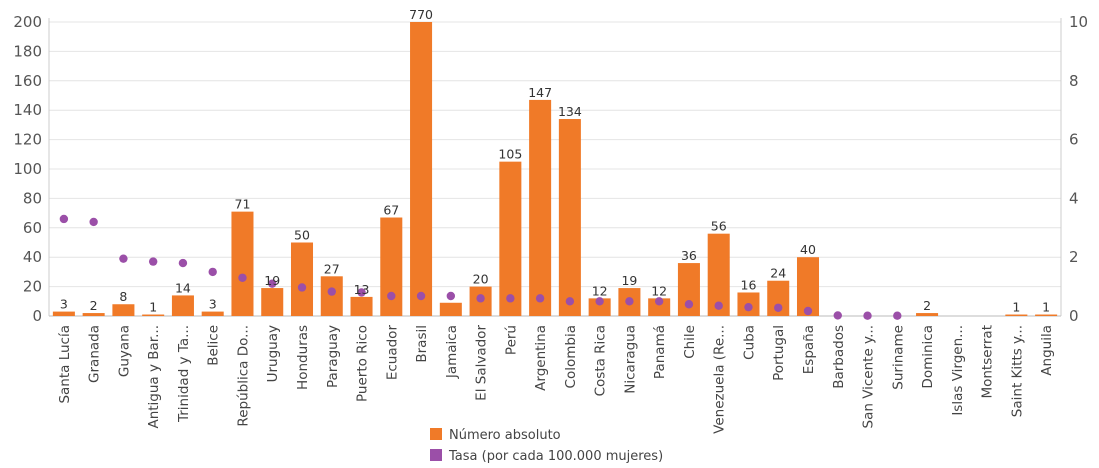 This screenshot has height=468, width=1099. I want to click on x-tick-label: Puerto Rico, so click(363, 363).